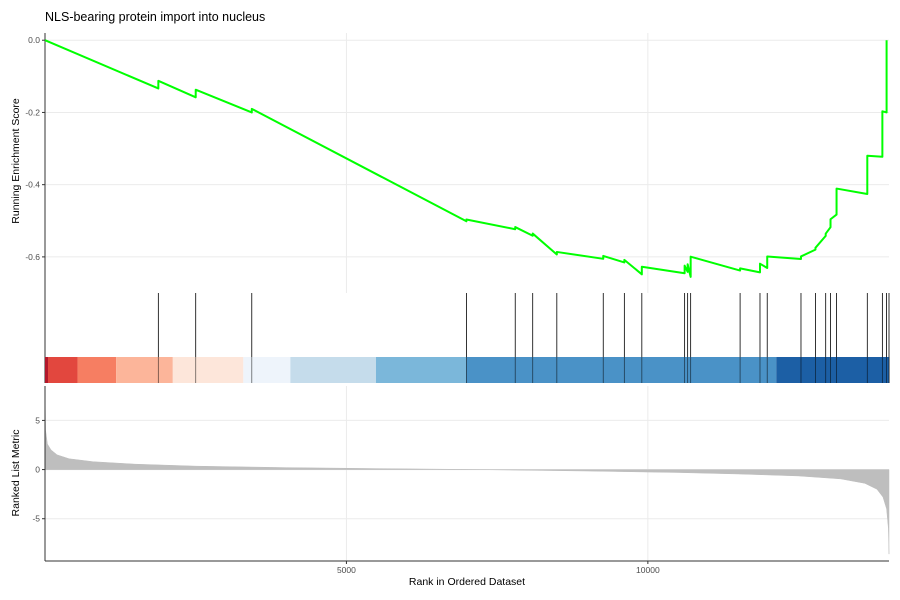  What do you see at coordinates (32, 112) in the screenshot?
I see `y-tick-label-top: -0.2` at bounding box center [32, 112].